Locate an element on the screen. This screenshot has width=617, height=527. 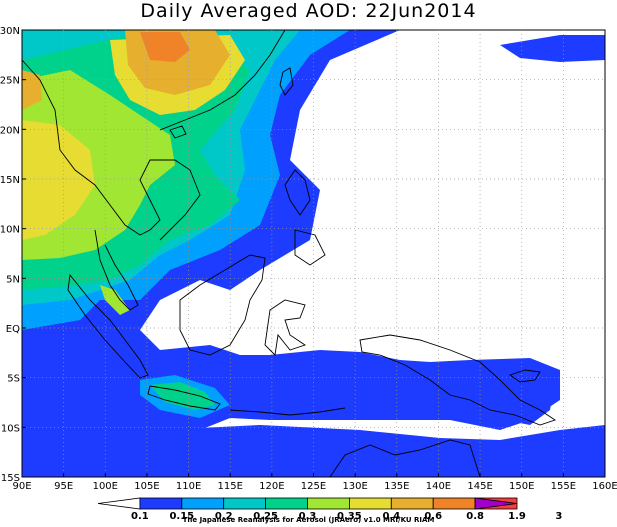
colorbar-label: 0.6 is located at coordinates (433, 516).